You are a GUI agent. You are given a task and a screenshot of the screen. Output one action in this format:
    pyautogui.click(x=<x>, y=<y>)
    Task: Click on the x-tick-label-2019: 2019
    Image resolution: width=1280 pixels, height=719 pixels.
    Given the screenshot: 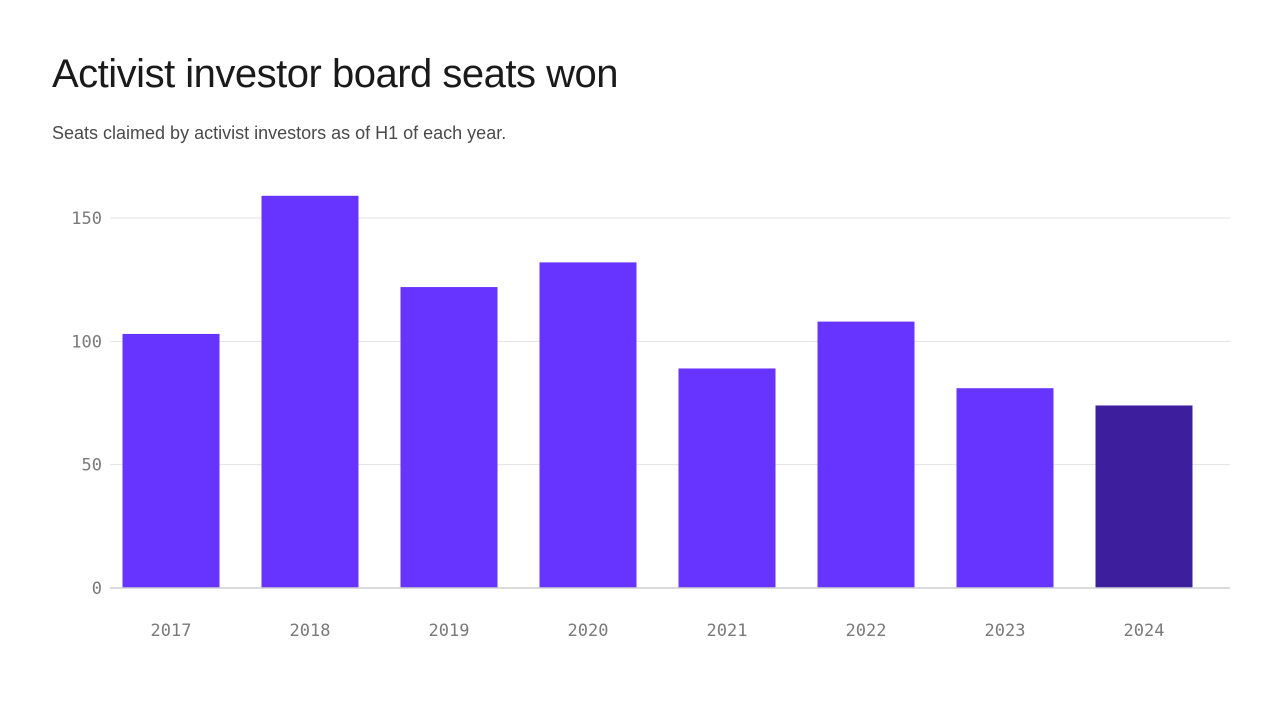 What is the action you would take?
    pyautogui.click(x=449, y=631)
    